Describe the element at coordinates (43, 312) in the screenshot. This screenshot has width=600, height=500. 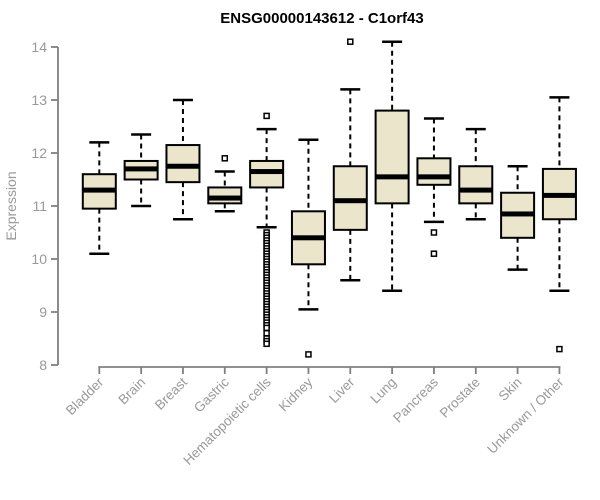
I see `y-tick-label: 9` at that location.